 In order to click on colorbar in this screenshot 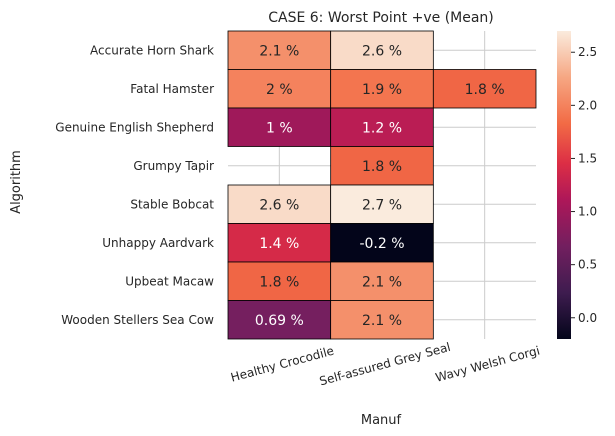, I will do `click(564, 185)`.